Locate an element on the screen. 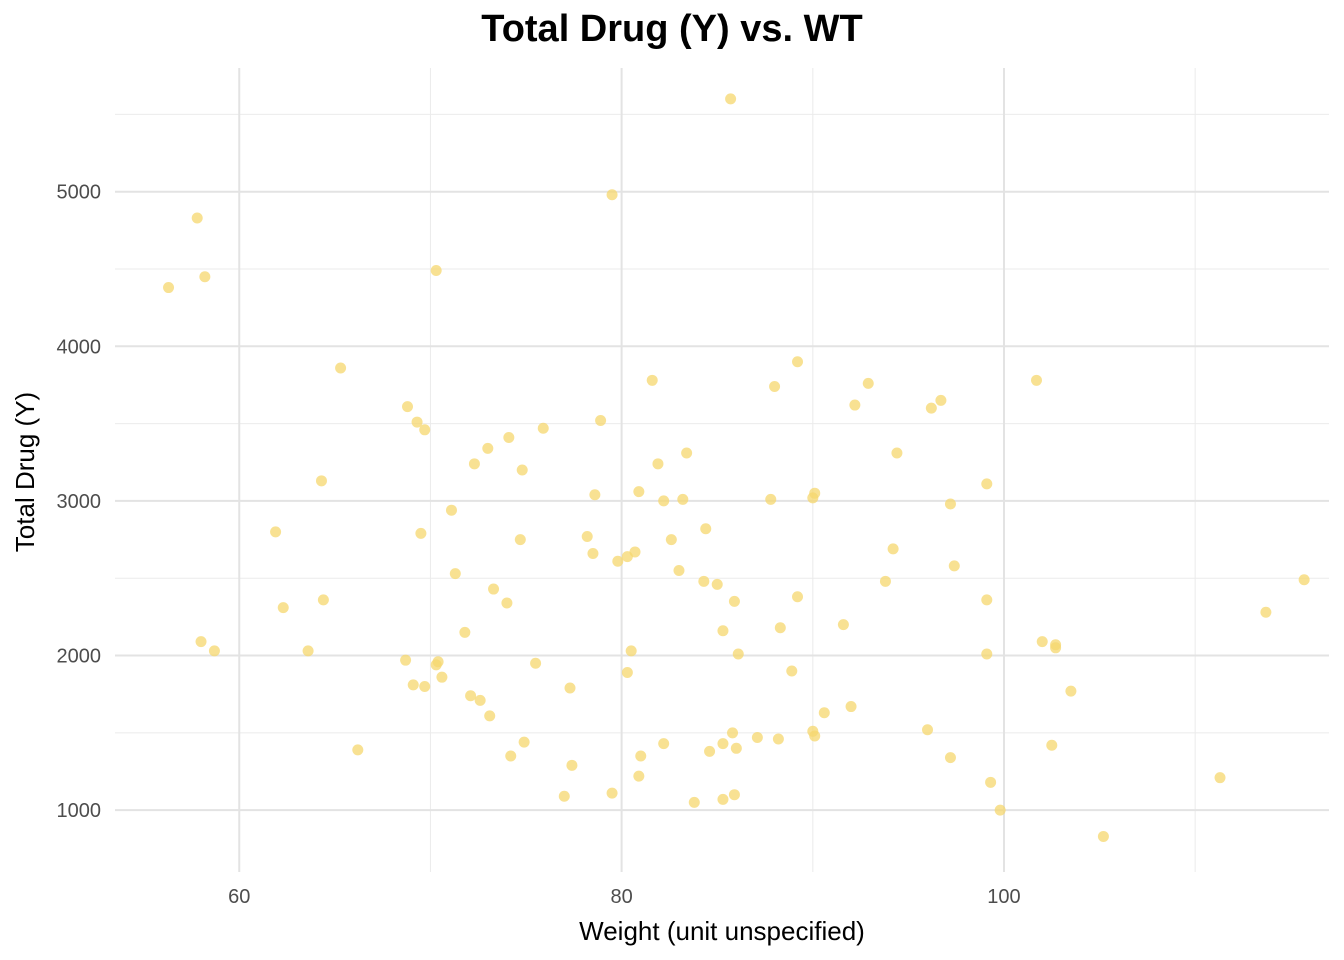 This screenshot has width=1344, height=960. y-axis-ticks: 1000 2000 3000 4000 5000 is located at coordinates (79, 502).